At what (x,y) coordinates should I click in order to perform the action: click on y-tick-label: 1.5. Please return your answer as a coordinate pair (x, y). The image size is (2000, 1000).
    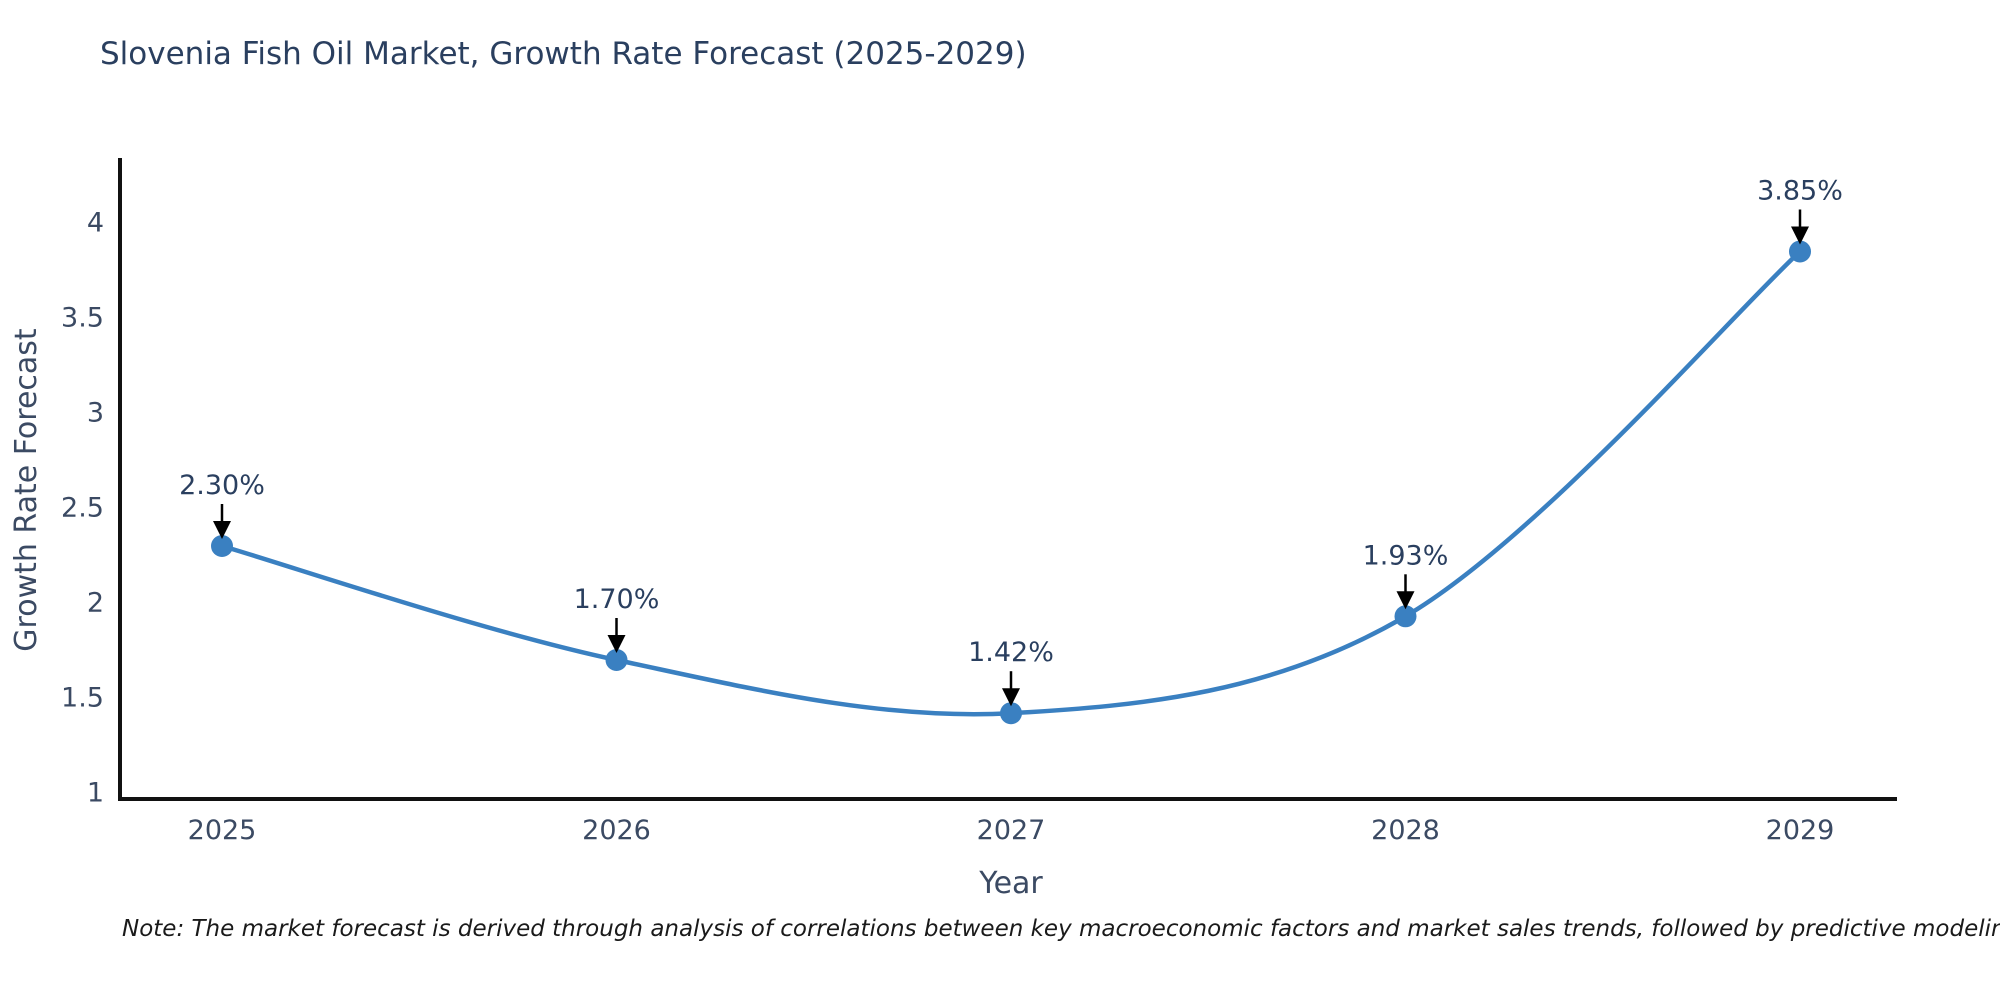
    Looking at the image, I should click on (82, 698).